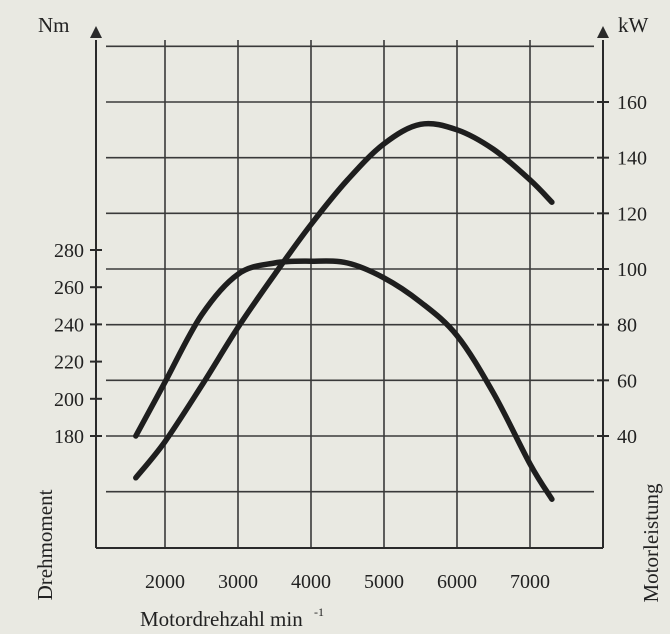 Image resolution: width=670 pixels, height=634 pixels. I want to click on x-tick-label: 3000, so click(238, 582).